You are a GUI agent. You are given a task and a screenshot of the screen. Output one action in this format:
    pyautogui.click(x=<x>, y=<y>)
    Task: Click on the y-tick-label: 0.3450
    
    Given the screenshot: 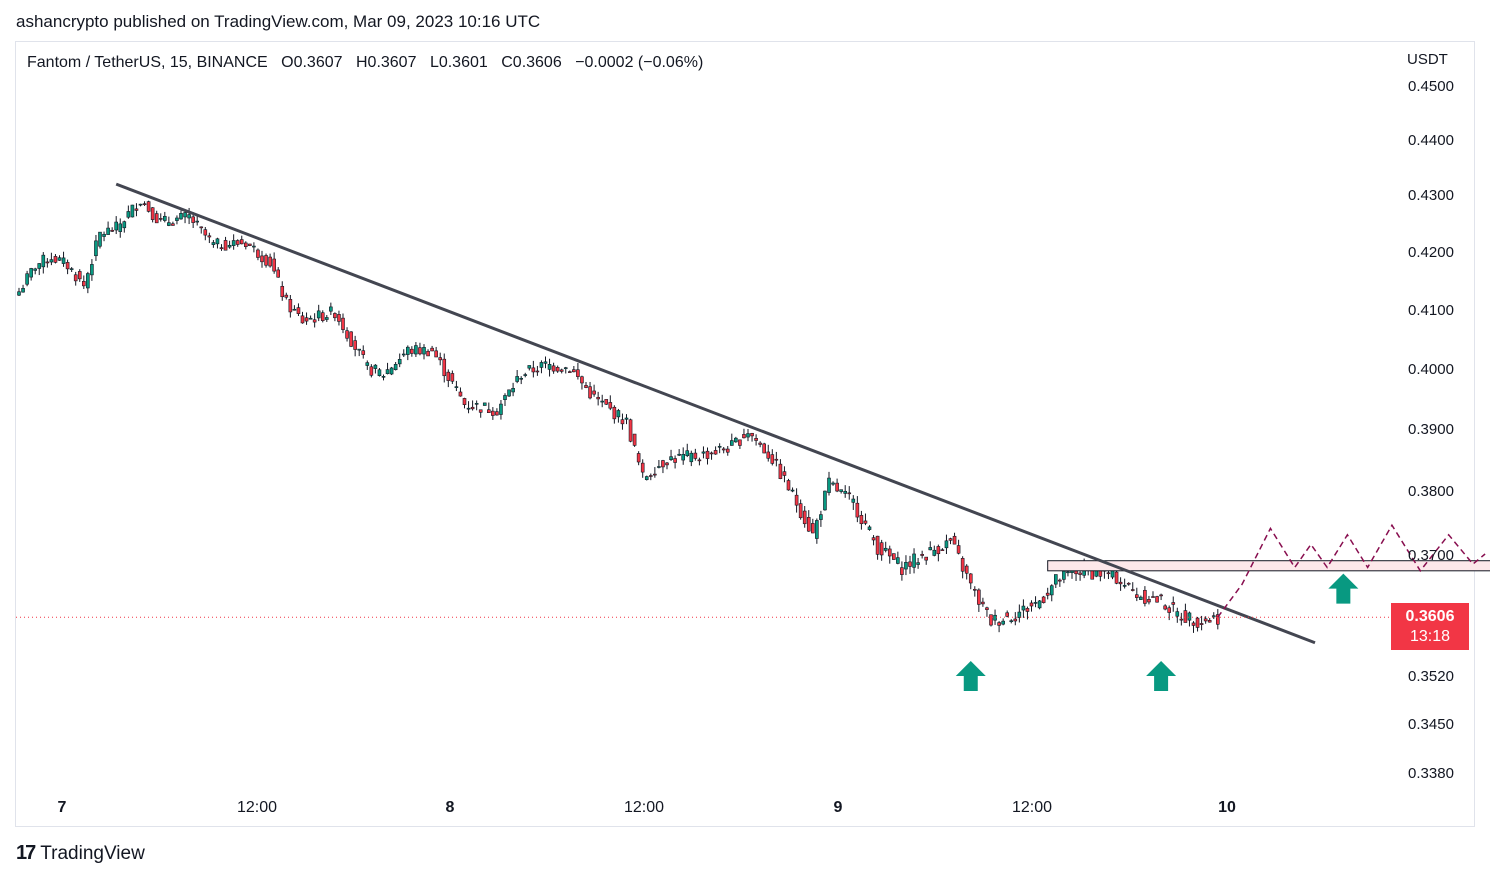 What is the action you would take?
    pyautogui.click(x=1431, y=724)
    